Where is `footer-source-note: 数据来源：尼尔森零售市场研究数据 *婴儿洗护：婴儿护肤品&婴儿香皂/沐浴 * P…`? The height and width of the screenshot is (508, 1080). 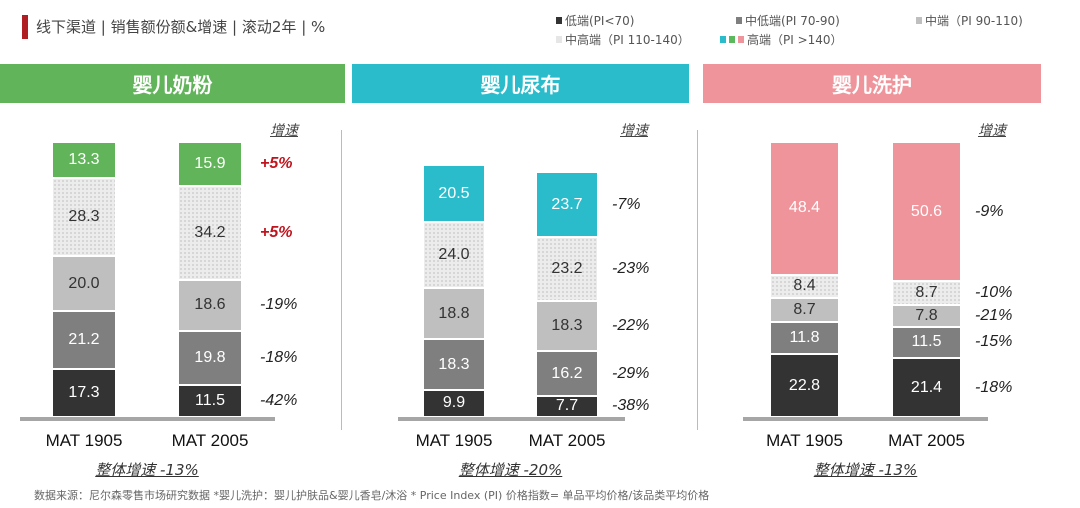
footer-source-note: 数据来源：尼尔森零售市场研究数据 *婴儿洗护：婴儿护肤品&婴儿香皂/沐浴 * P… is located at coordinates (372, 495).